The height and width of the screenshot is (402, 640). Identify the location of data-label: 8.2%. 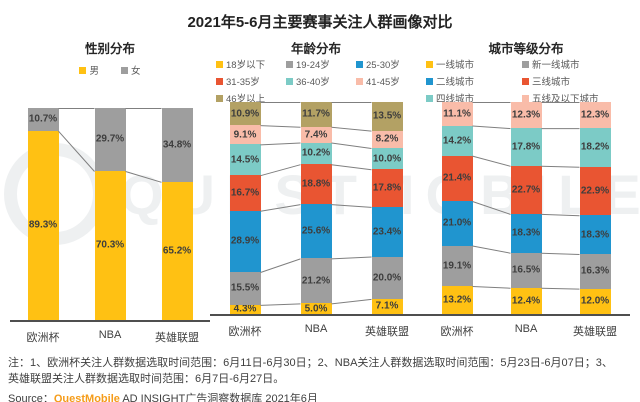
(387, 139).